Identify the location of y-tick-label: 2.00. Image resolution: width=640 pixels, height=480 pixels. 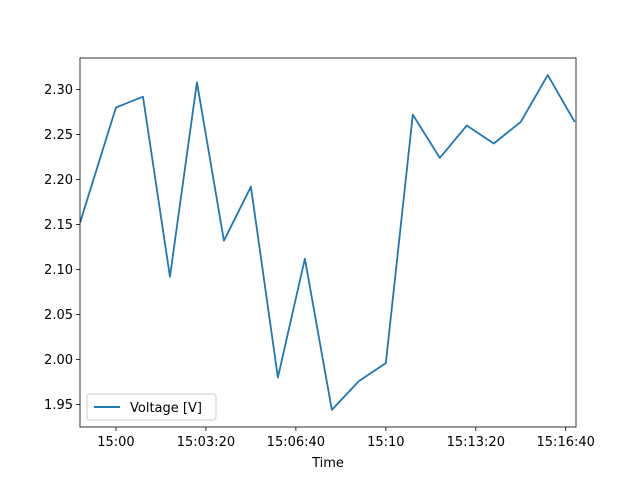
(58, 360).